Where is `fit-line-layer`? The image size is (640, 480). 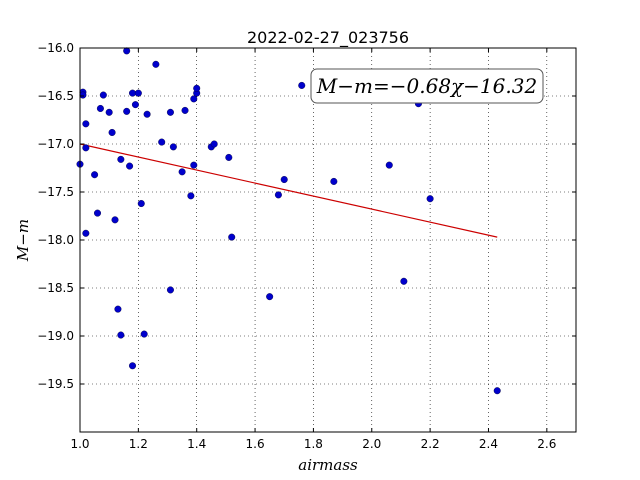 fit-line-layer is located at coordinates (288, 190).